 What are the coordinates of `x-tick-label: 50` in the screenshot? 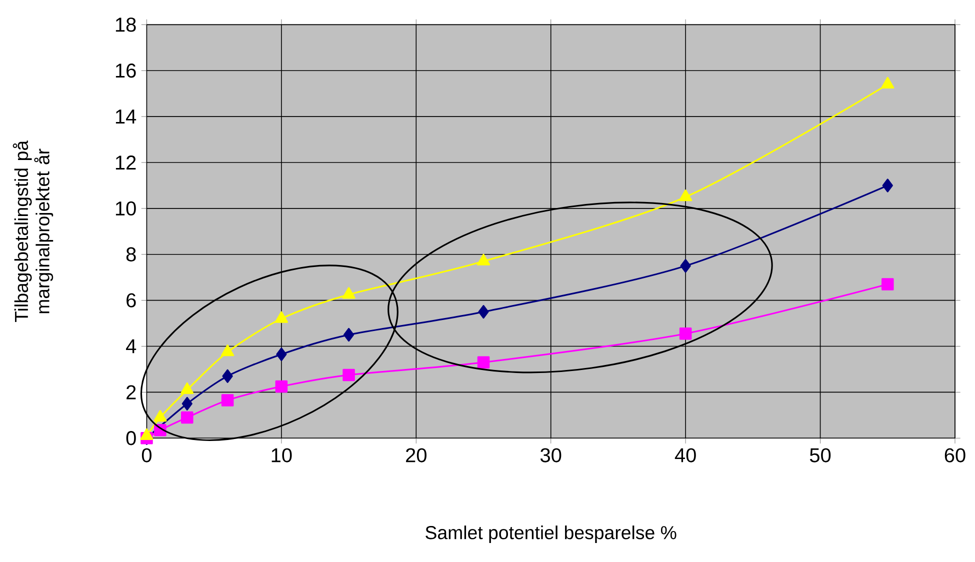 It's located at (820, 455).